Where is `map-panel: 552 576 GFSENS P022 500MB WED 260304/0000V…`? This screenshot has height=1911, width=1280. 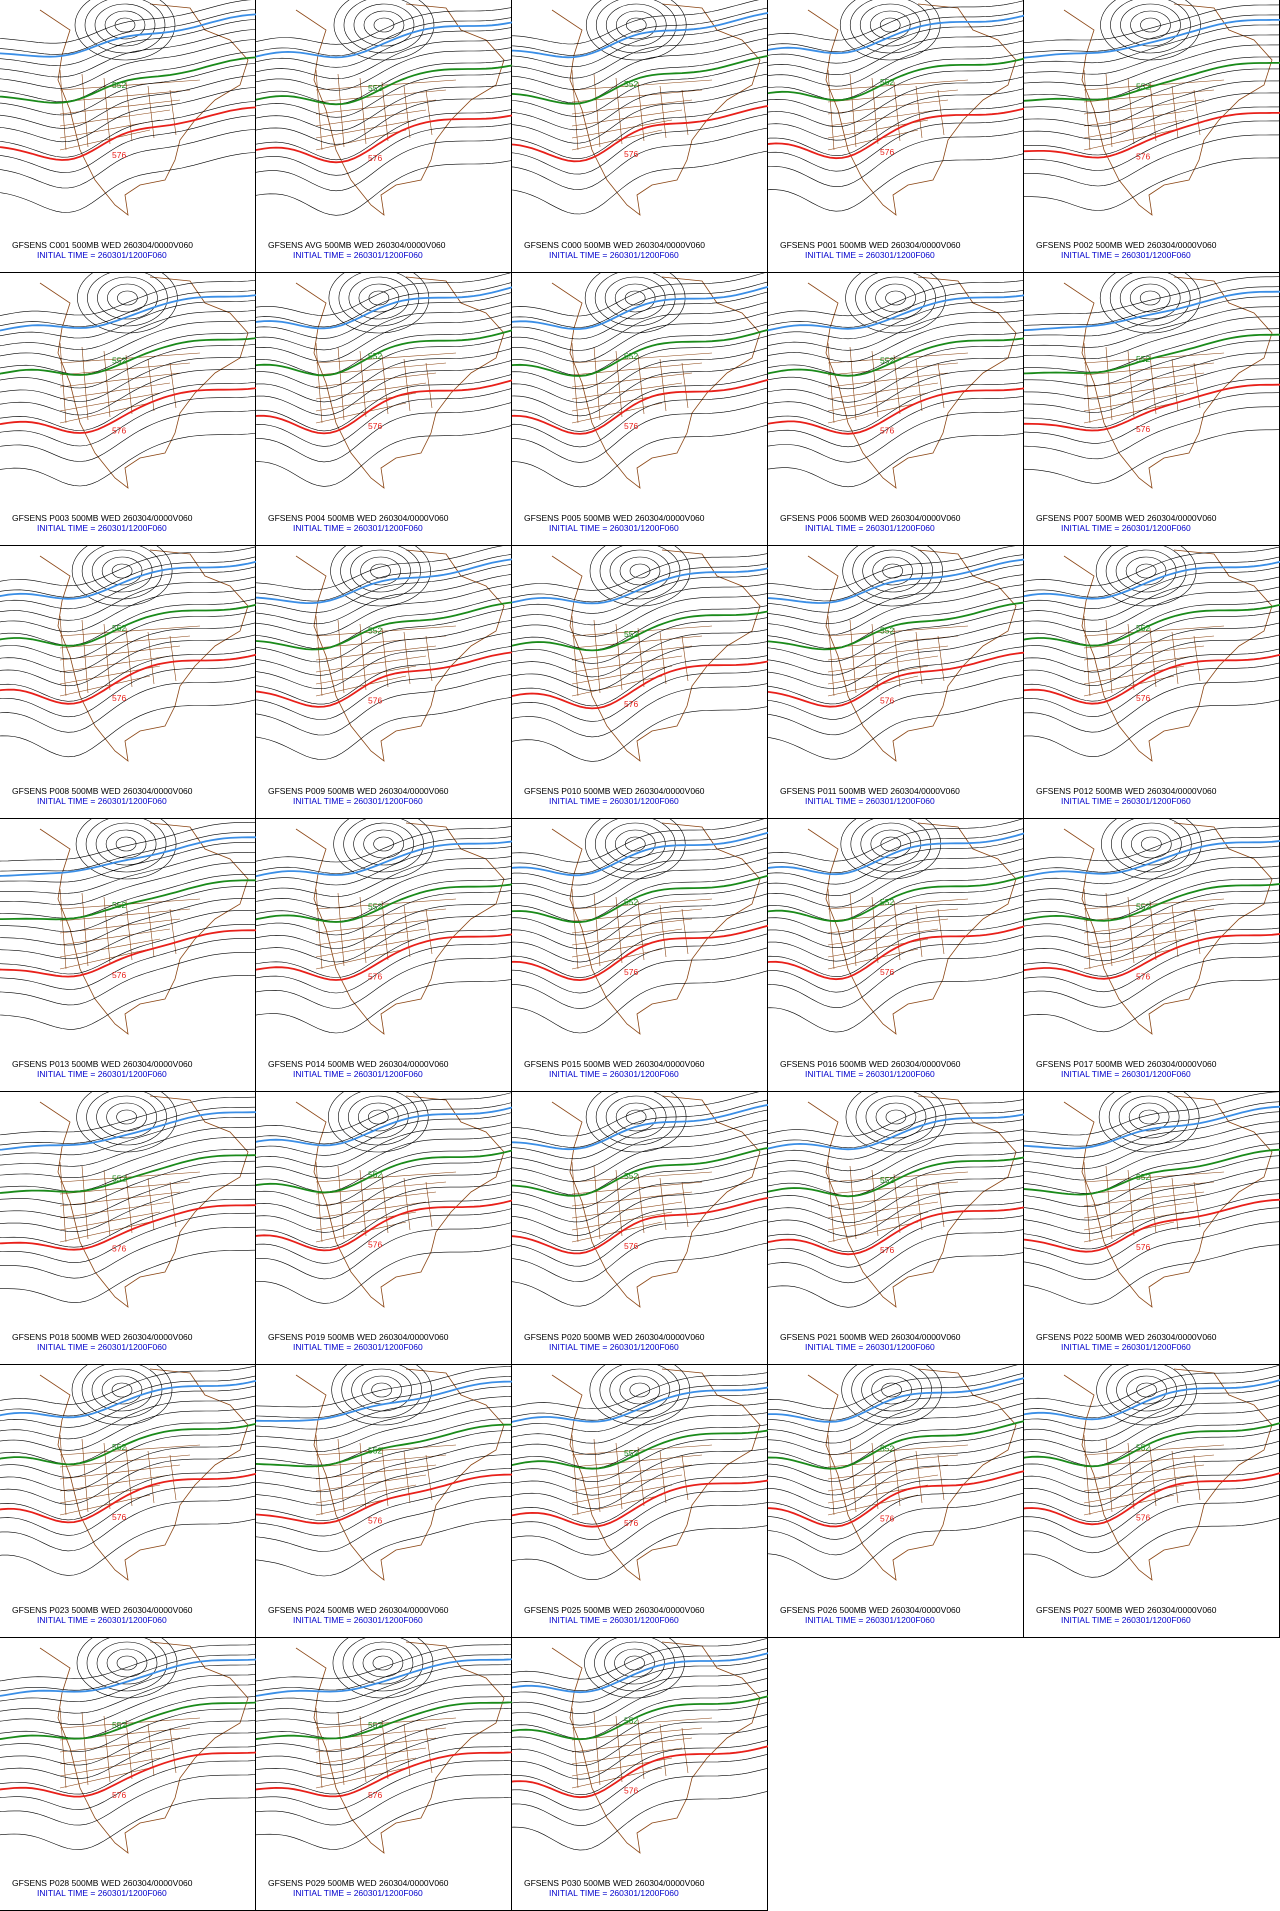
map-panel: 552 576 GFSENS P022 500MB WED 260304/0000V… is located at coordinates (1152, 1228).